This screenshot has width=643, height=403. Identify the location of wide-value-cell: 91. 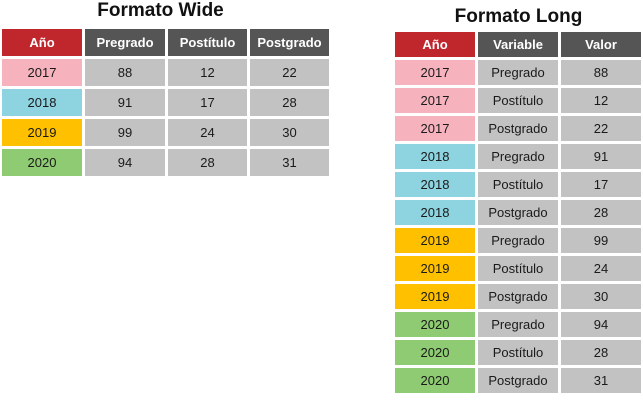
(125, 102).